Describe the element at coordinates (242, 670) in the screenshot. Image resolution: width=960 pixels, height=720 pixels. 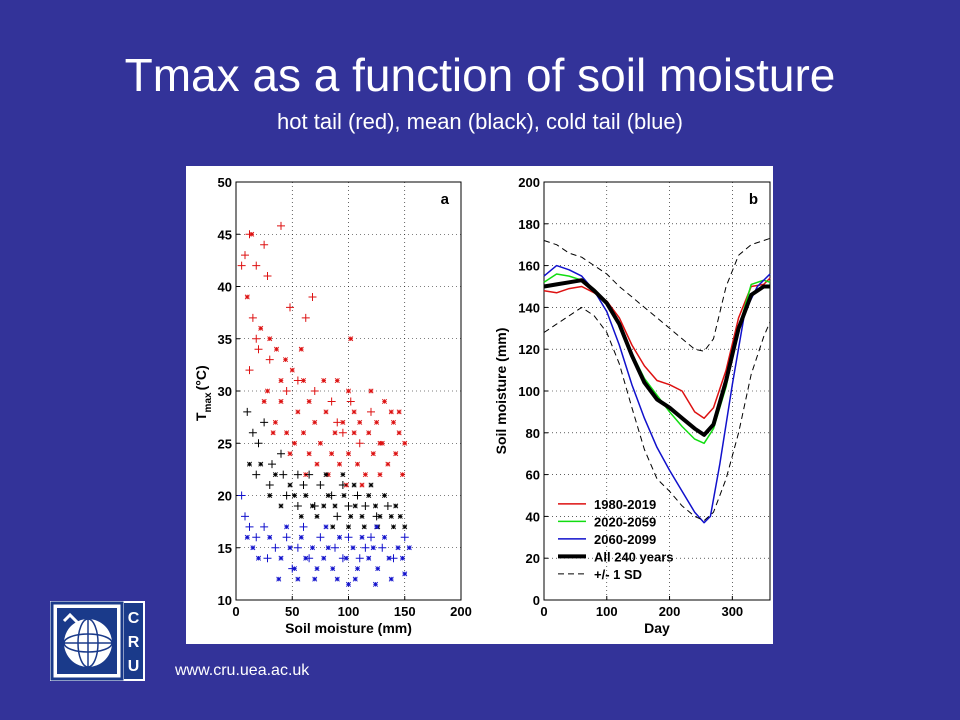
I see `website-url: www.cru.uea.ac.uk` at that location.